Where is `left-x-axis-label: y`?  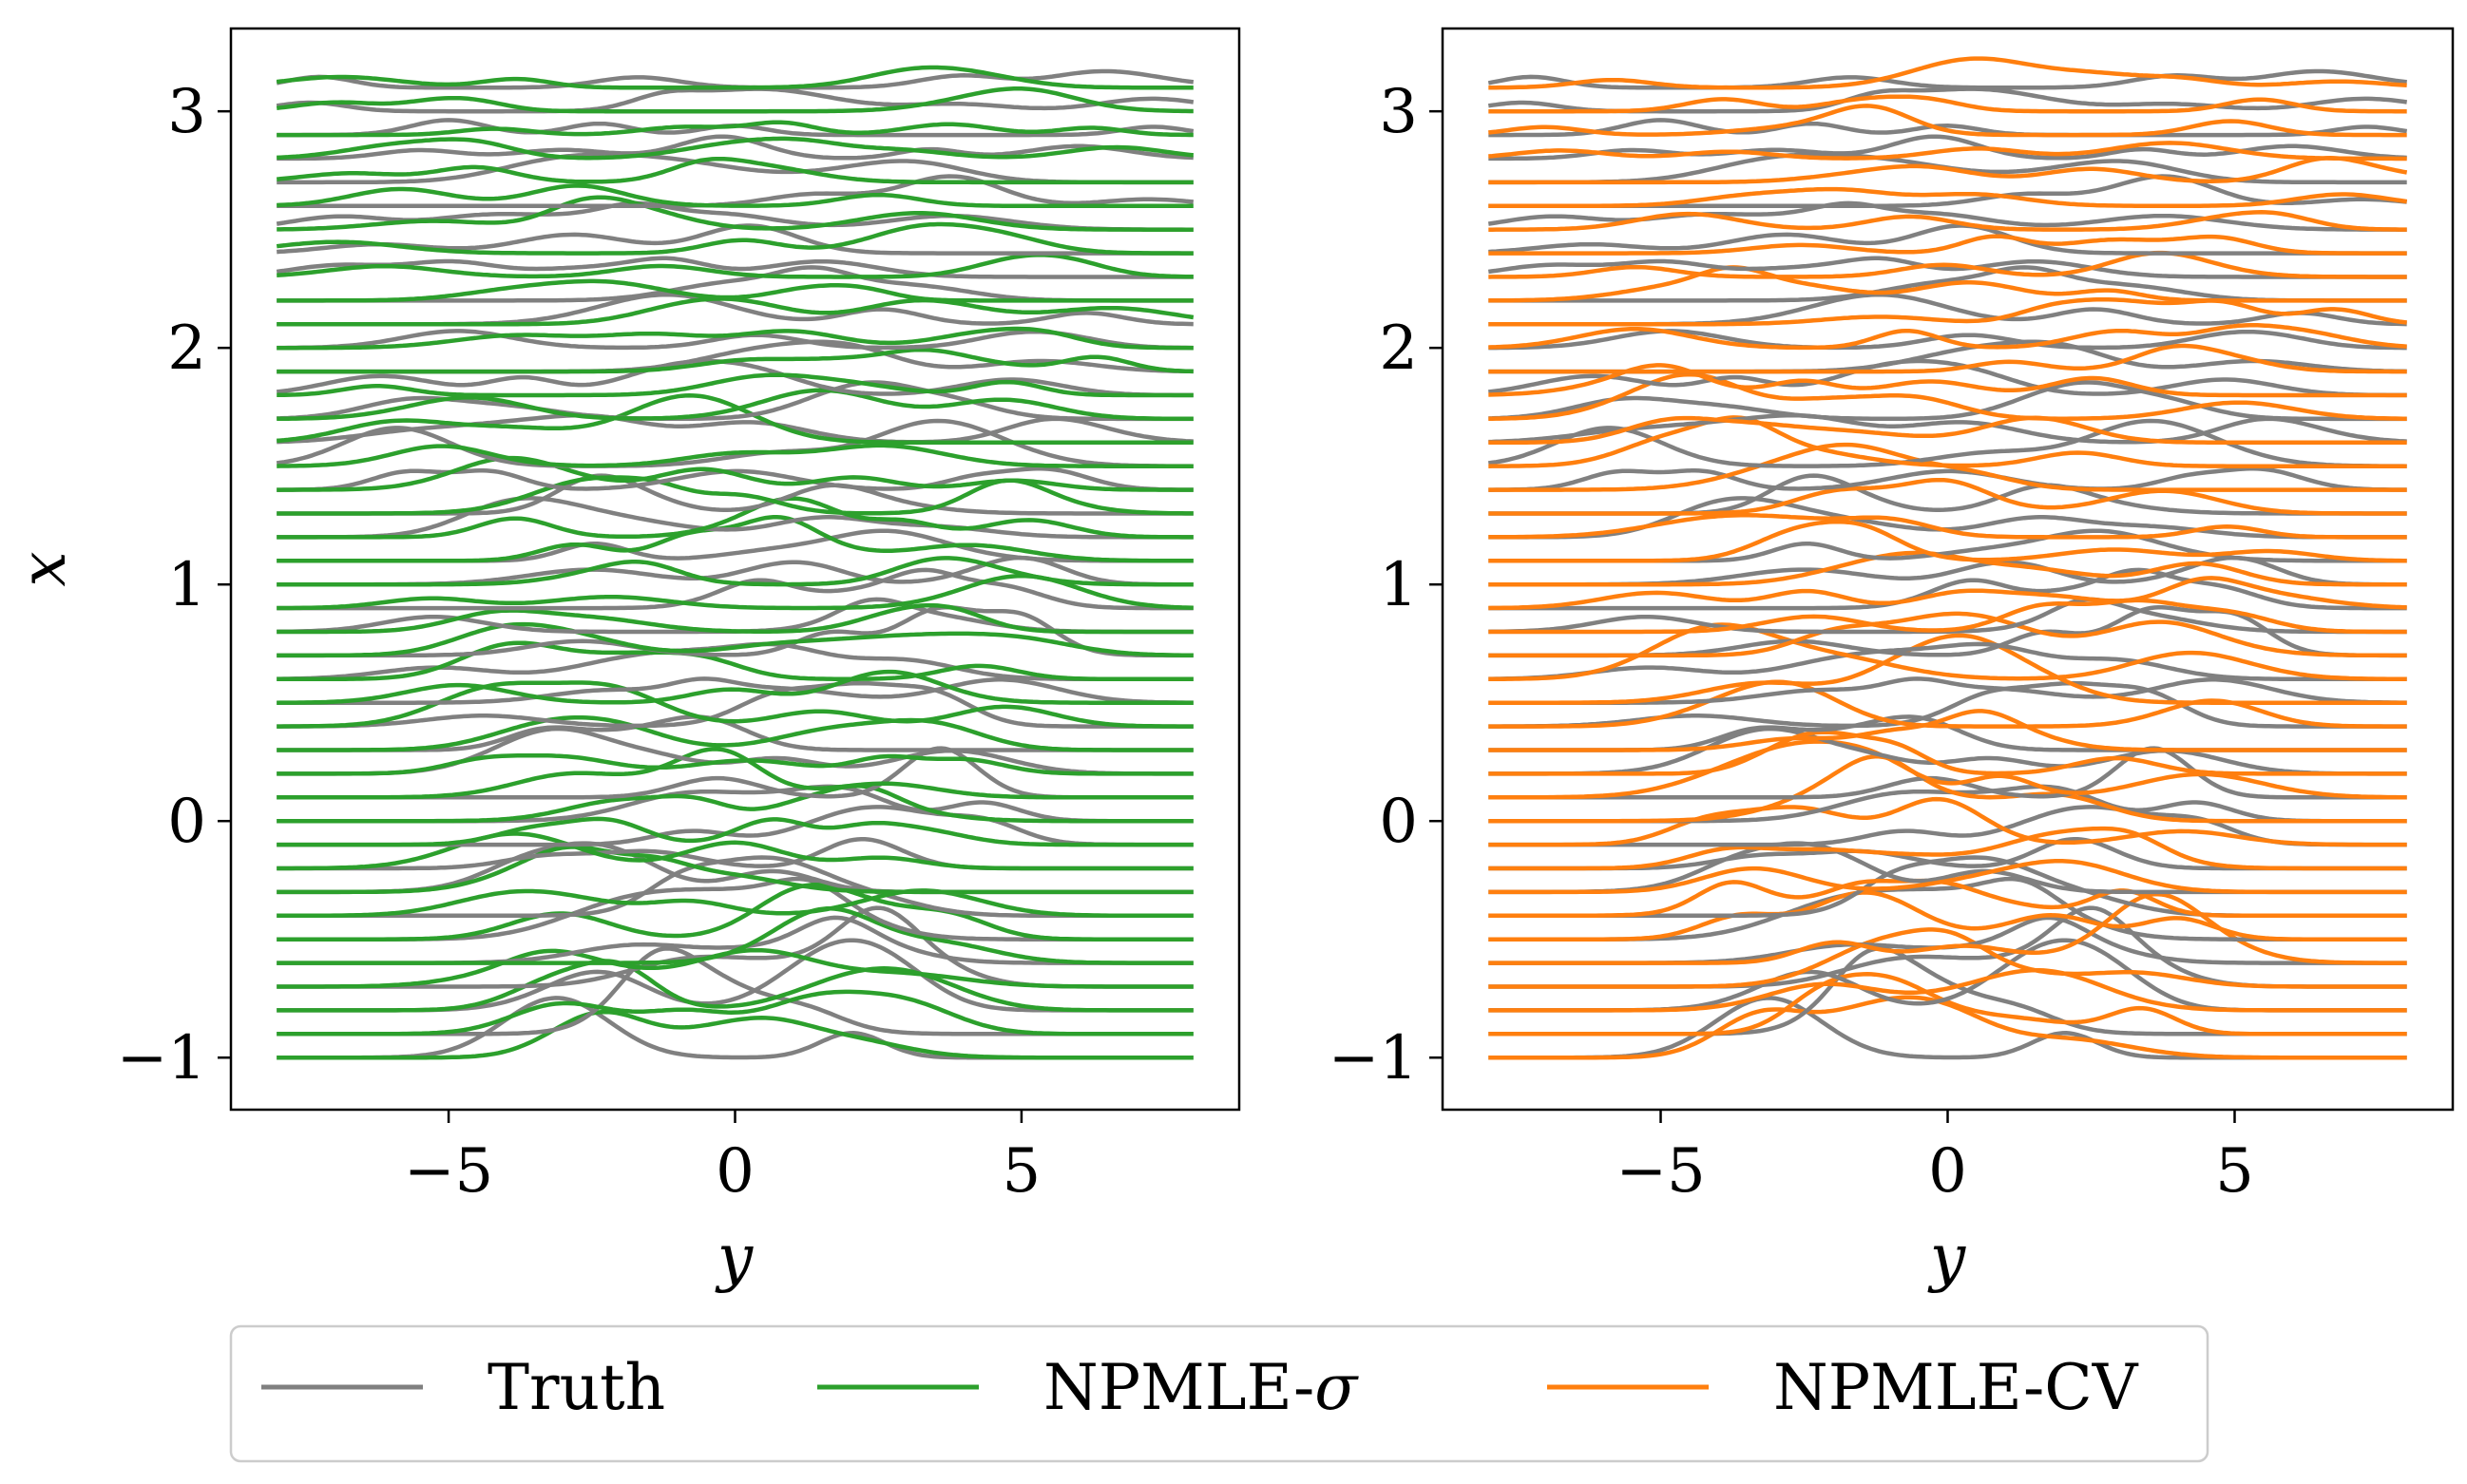
left-x-axis-label: y is located at coordinates (734, 1257).